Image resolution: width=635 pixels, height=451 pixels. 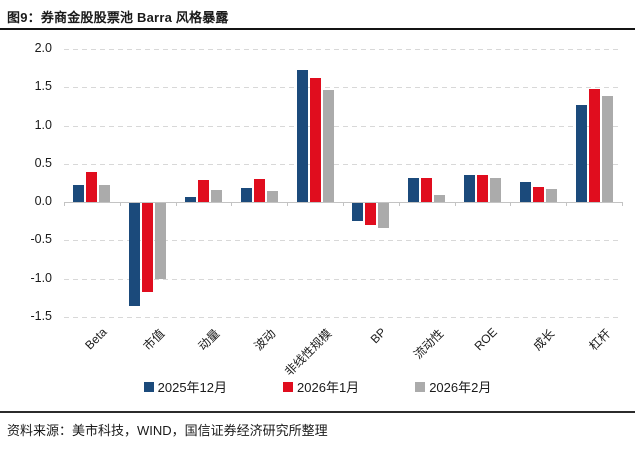 I want to click on title-divider, so click(x=317, y=29).